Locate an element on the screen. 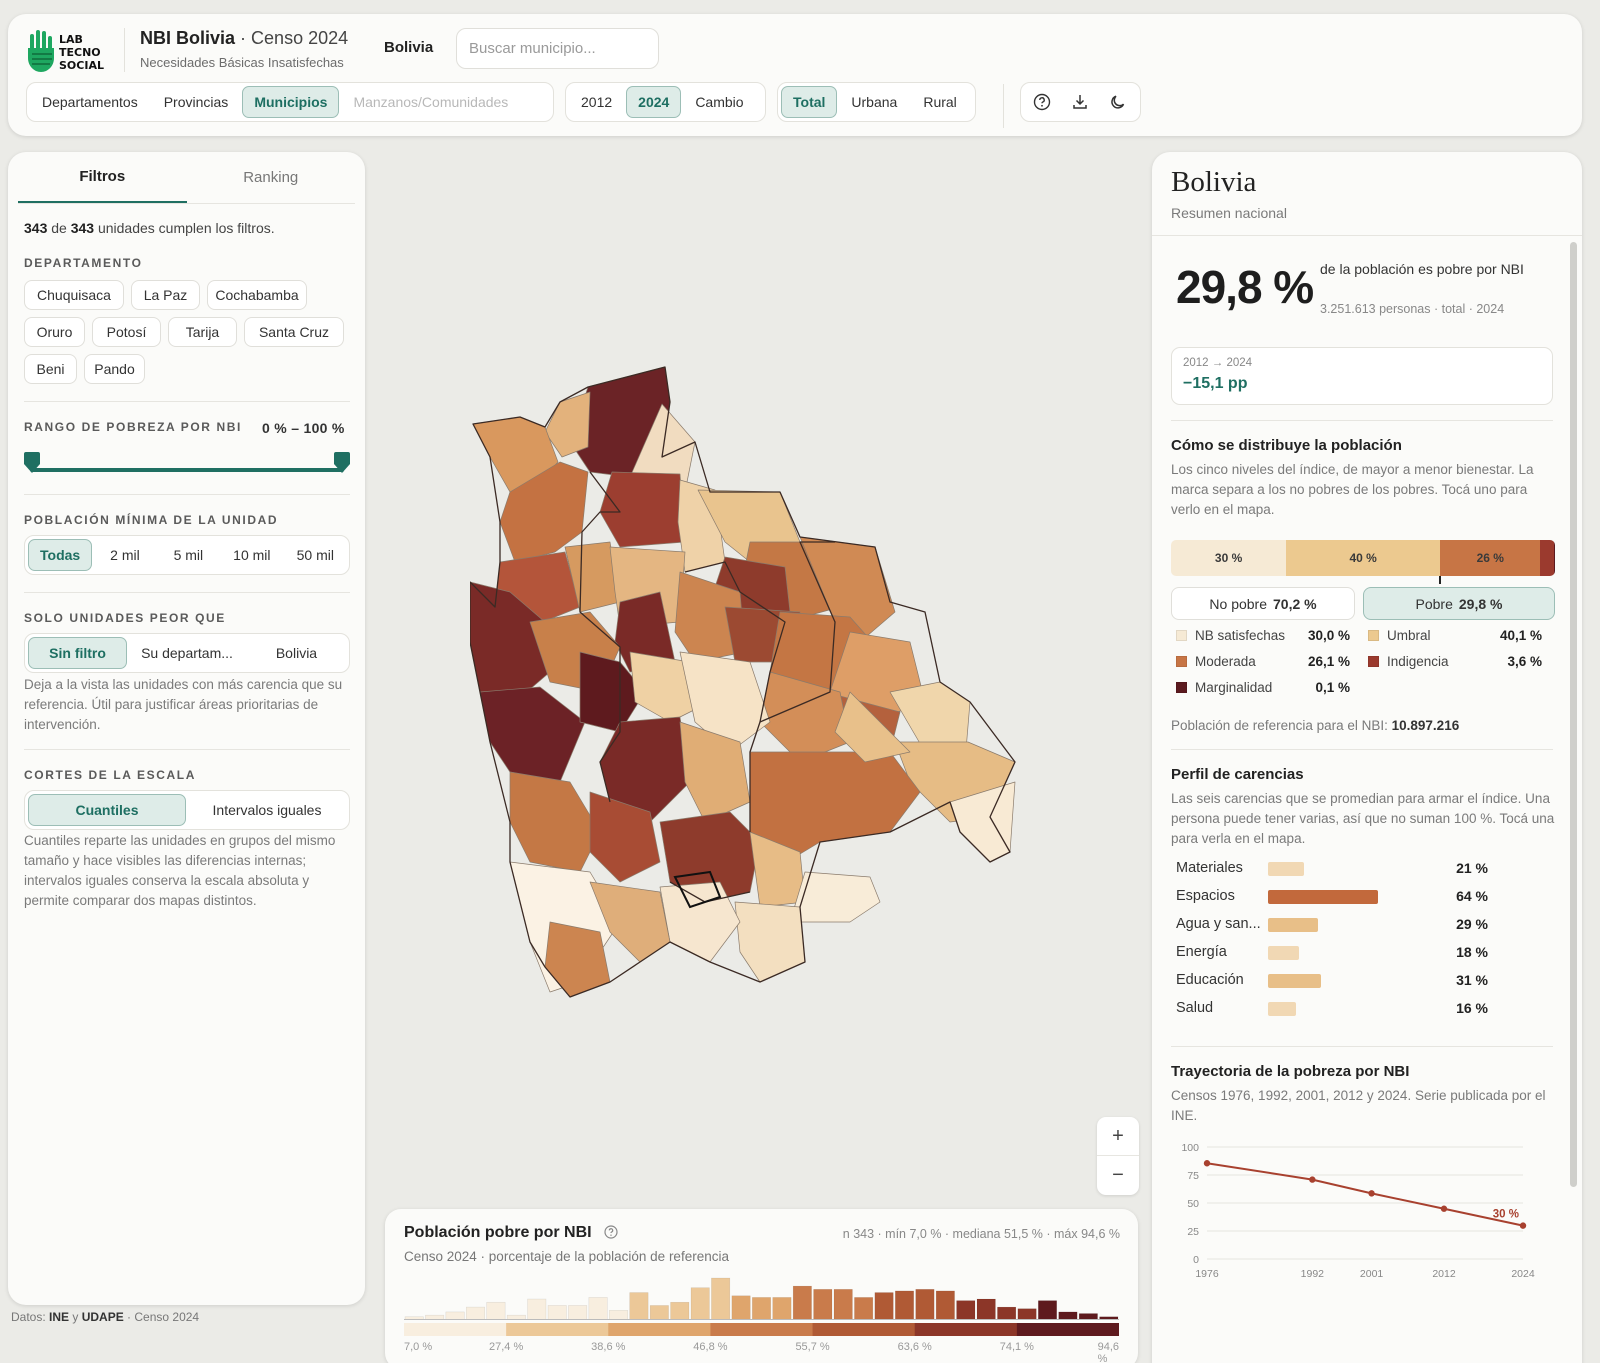  minpop-option-3: 10 mil is located at coordinates (252, 555).